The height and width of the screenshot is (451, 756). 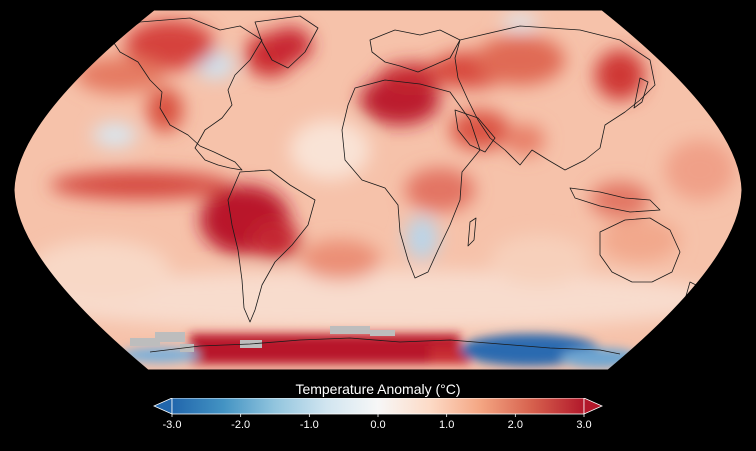 What do you see at coordinates (600, 358) in the screenshot?
I see `antarctic-cool-region-east` at bounding box center [600, 358].